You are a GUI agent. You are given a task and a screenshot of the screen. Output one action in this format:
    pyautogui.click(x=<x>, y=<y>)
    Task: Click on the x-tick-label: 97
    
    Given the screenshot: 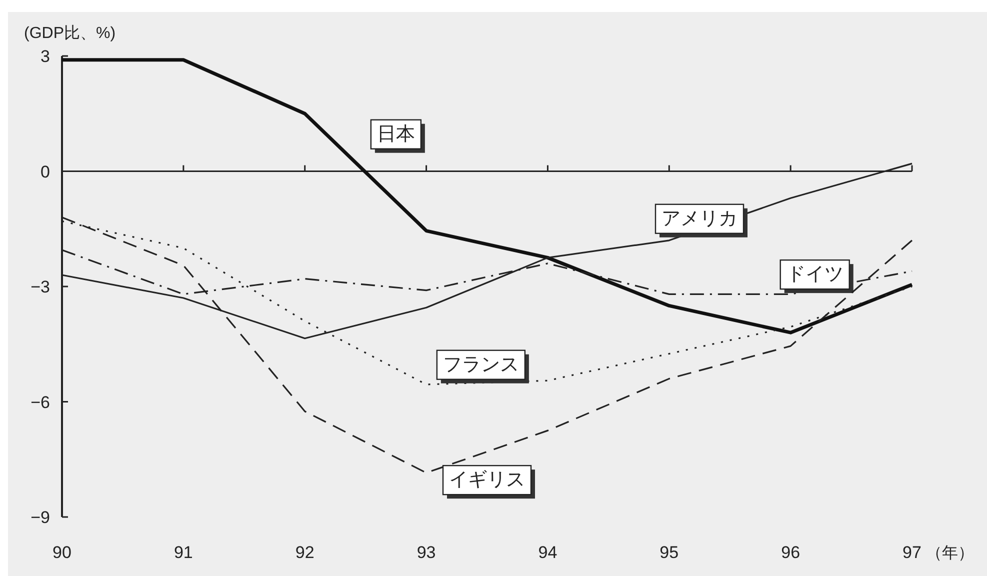 What is the action you would take?
    pyautogui.click(x=912, y=552)
    